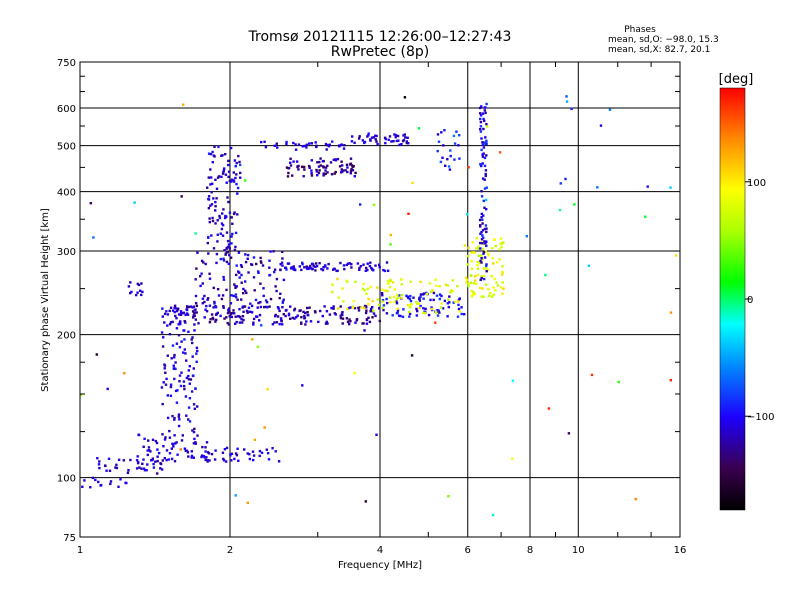  Describe the element at coordinates (680, 550) in the screenshot. I see `x-tick-label: 16` at that location.